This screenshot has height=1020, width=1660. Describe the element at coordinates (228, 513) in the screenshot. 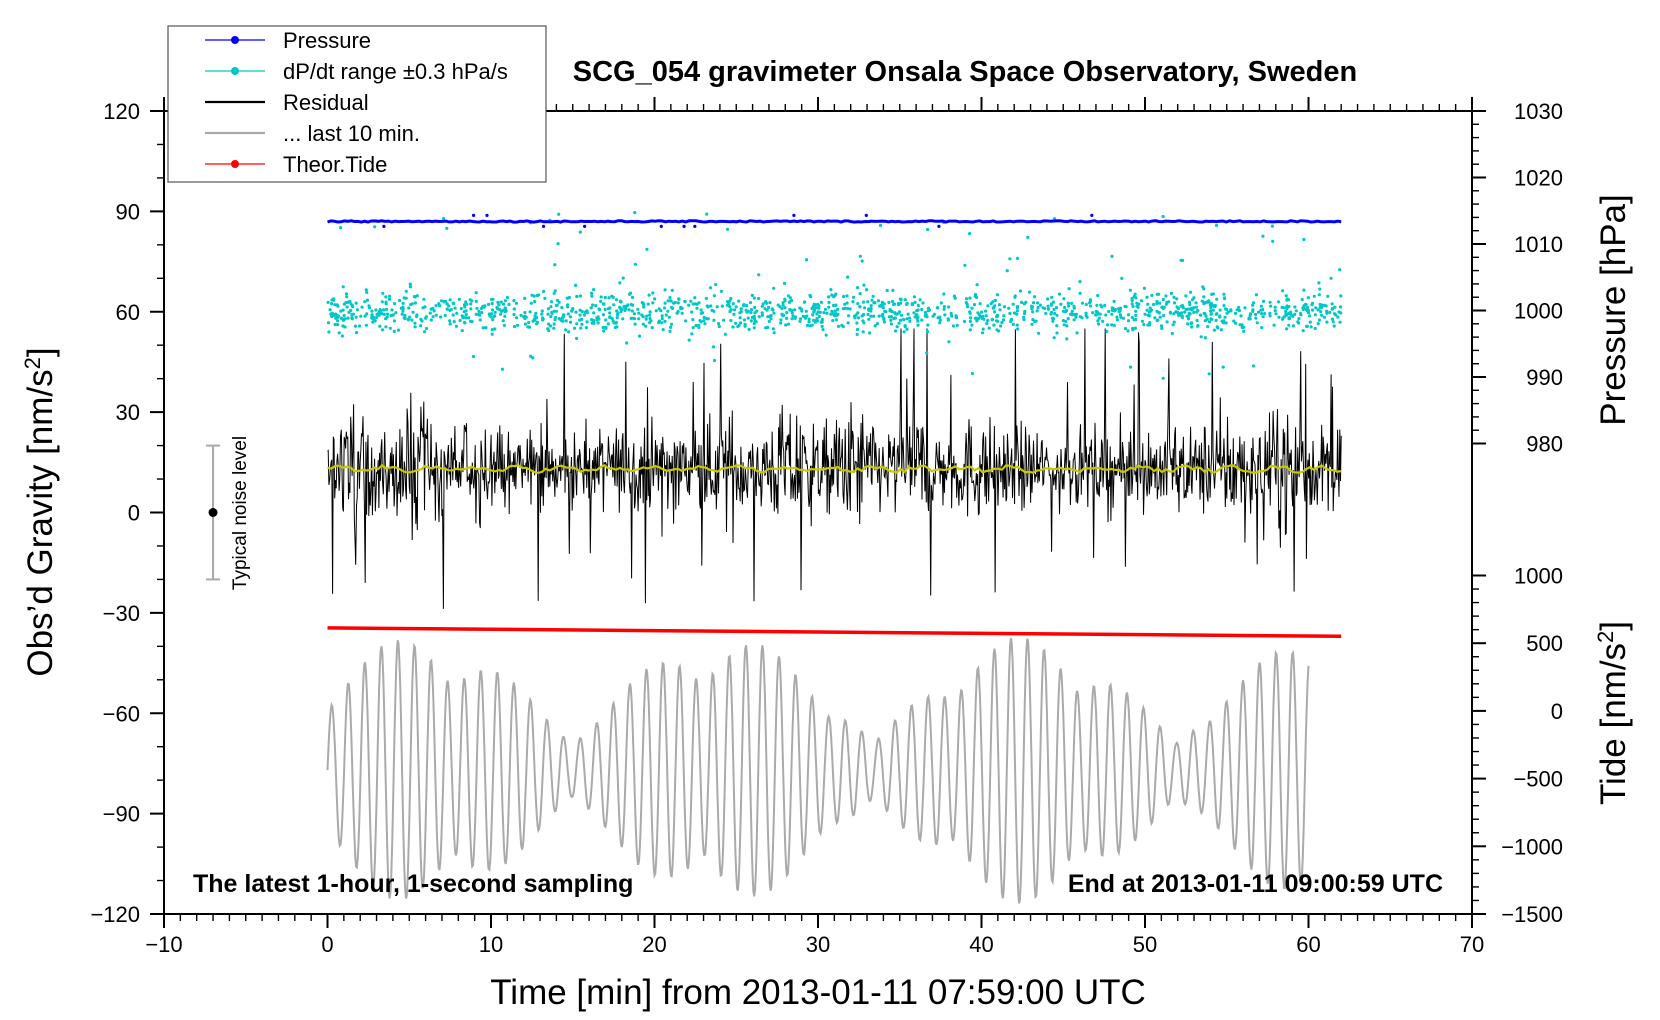

I see `noise-level-indicator: Typical noise level` at that location.